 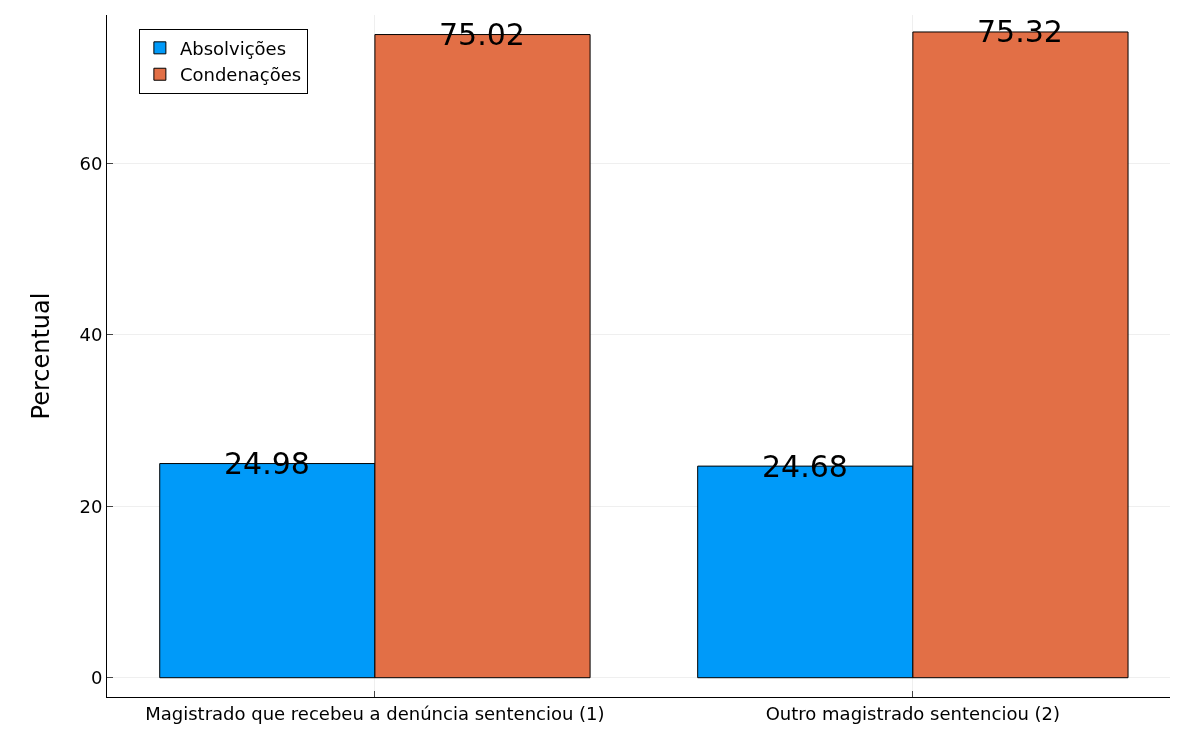 I want to click on y-tick-label: 20, so click(x=91, y=506).